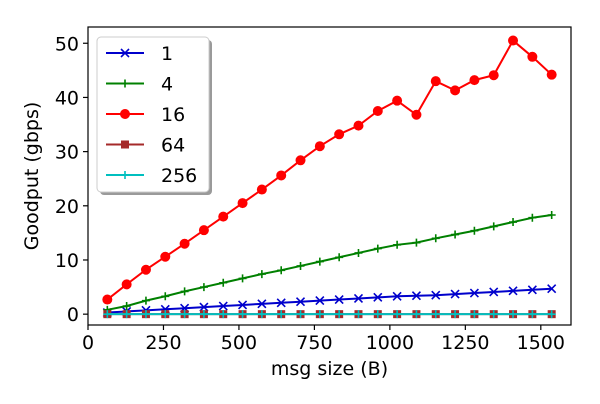 This screenshot has height=404, width=600. What do you see at coordinates (239, 343) in the screenshot?
I see `x-tick-label: 500` at bounding box center [239, 343].